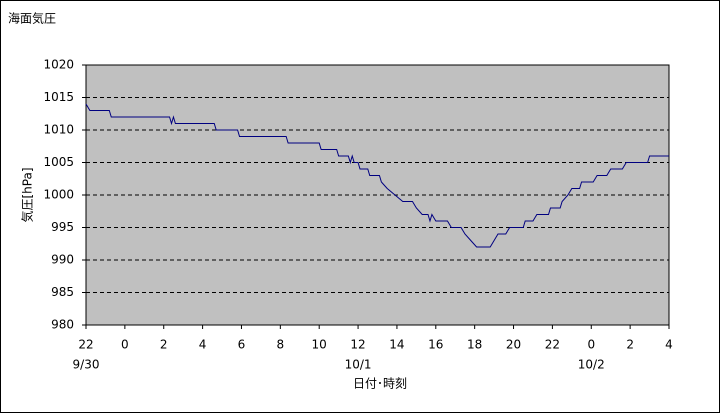  Describe the element at coordinates (58, 97) in the screenshot. I see `y-tick-label: 1015` at that location.